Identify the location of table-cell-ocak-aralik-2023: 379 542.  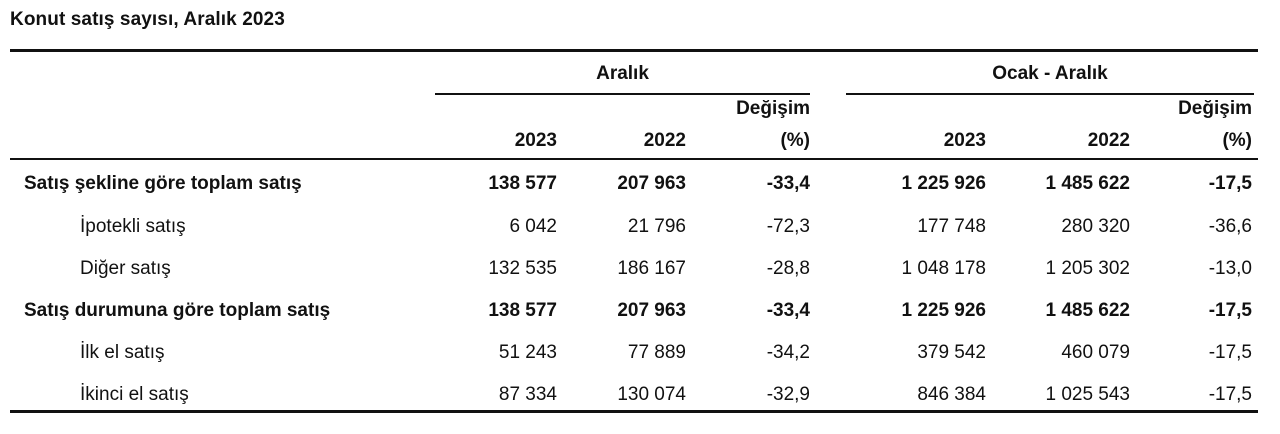
(951, 352).